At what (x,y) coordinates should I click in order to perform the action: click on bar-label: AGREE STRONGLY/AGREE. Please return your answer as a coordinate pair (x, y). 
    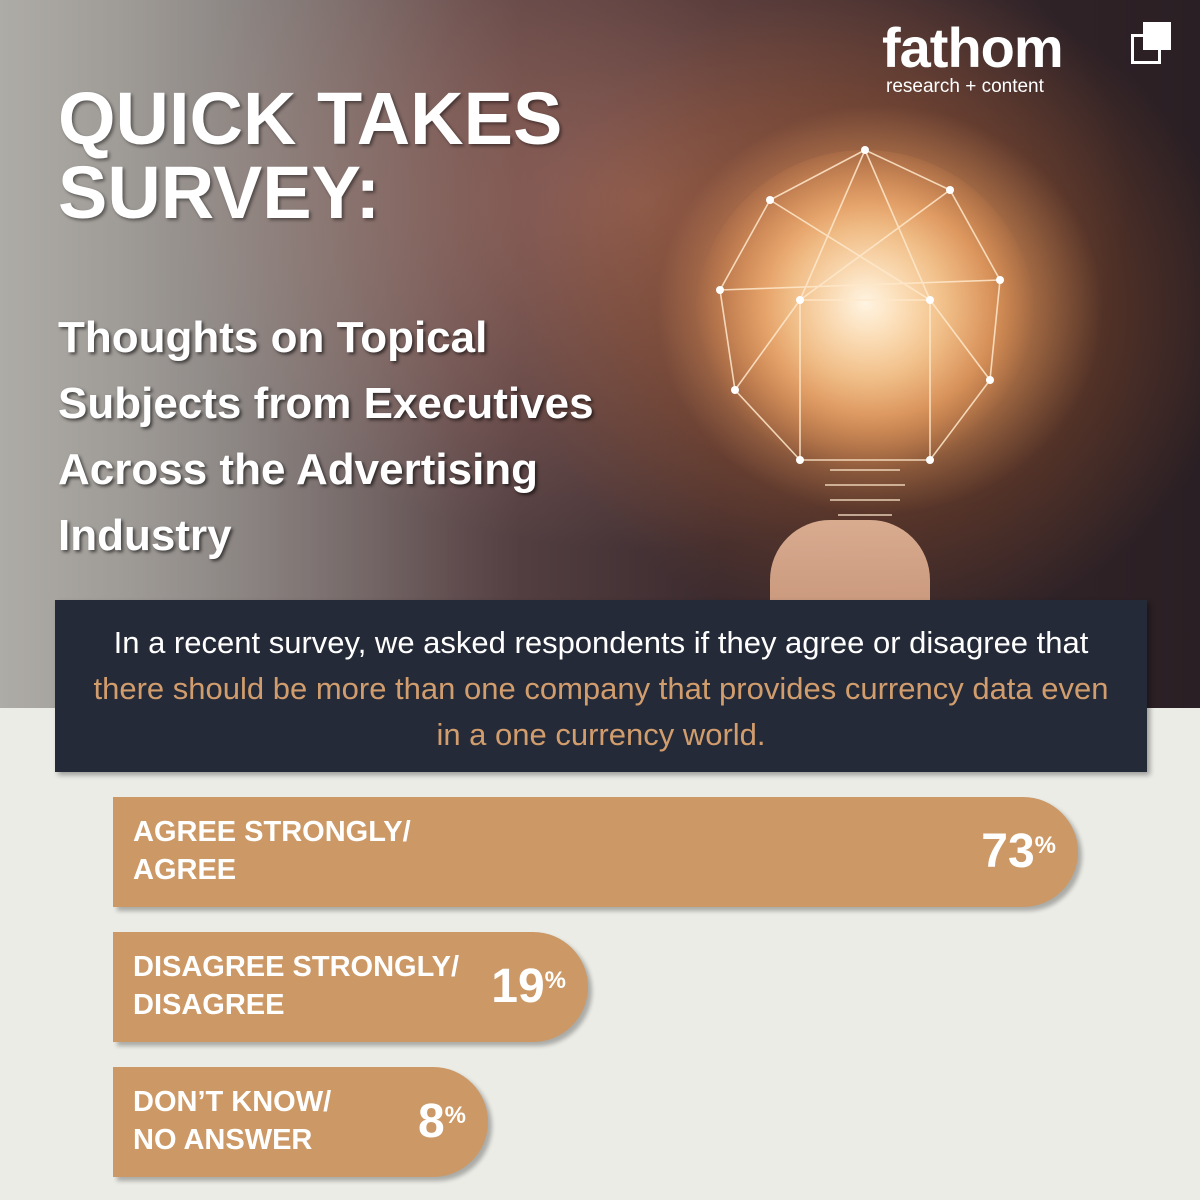
    Looking at the image, I should click on (272, 851).